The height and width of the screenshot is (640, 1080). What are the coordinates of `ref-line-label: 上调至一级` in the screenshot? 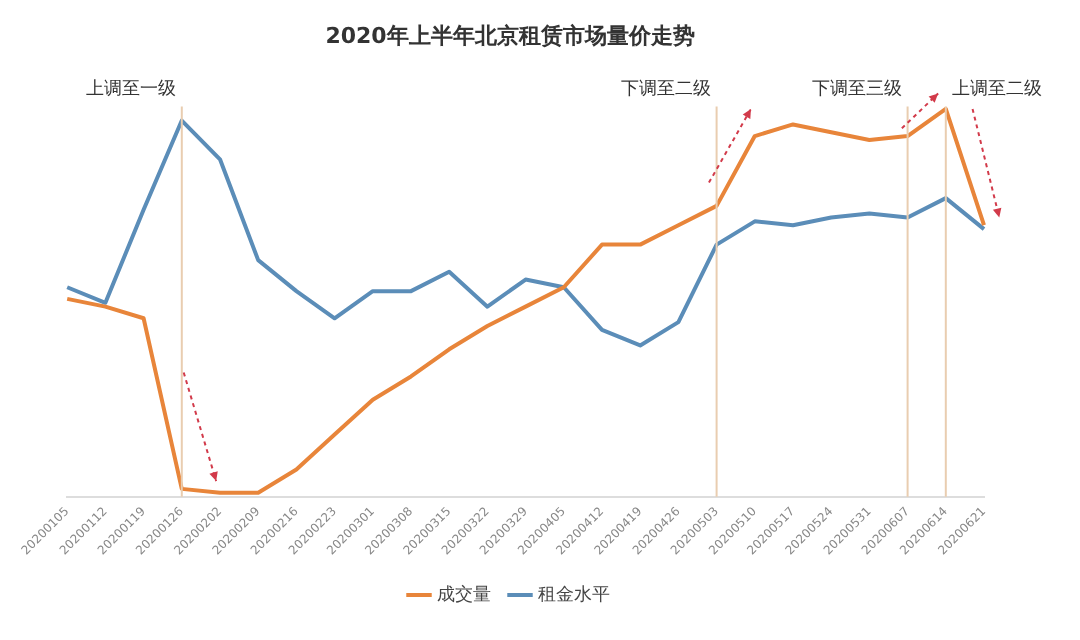 It's located at (130, 89).